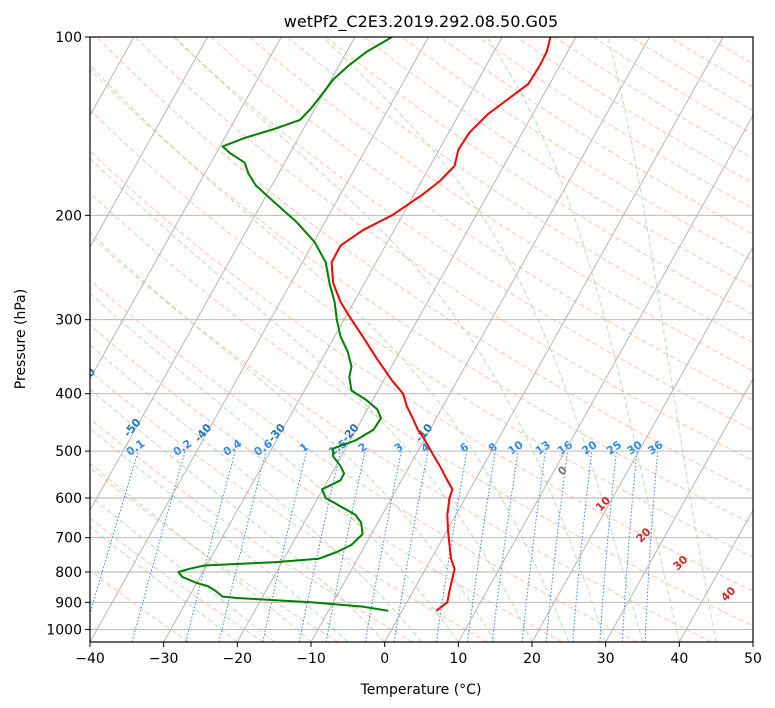 The width and height of the screenshot is (775, 708). Describe the element at coordinates (87, 377) in the screenshot. I see `dry-adiabat-label: -60` at that location.